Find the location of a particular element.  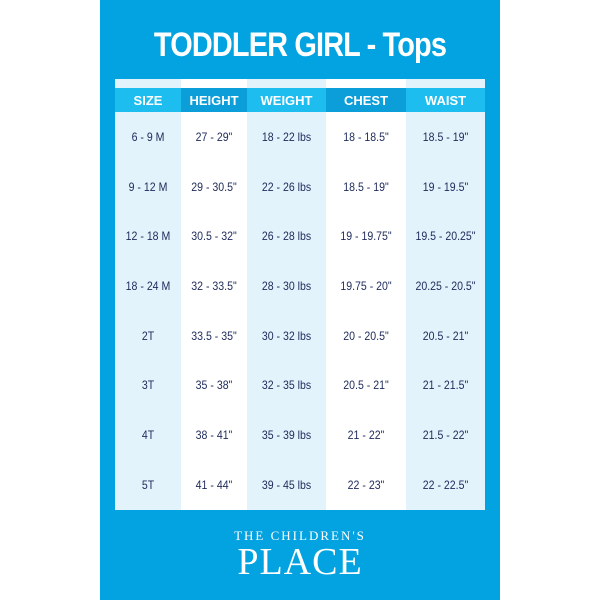

table-cell: 22 - 23" is located at coordinates (366, 484).